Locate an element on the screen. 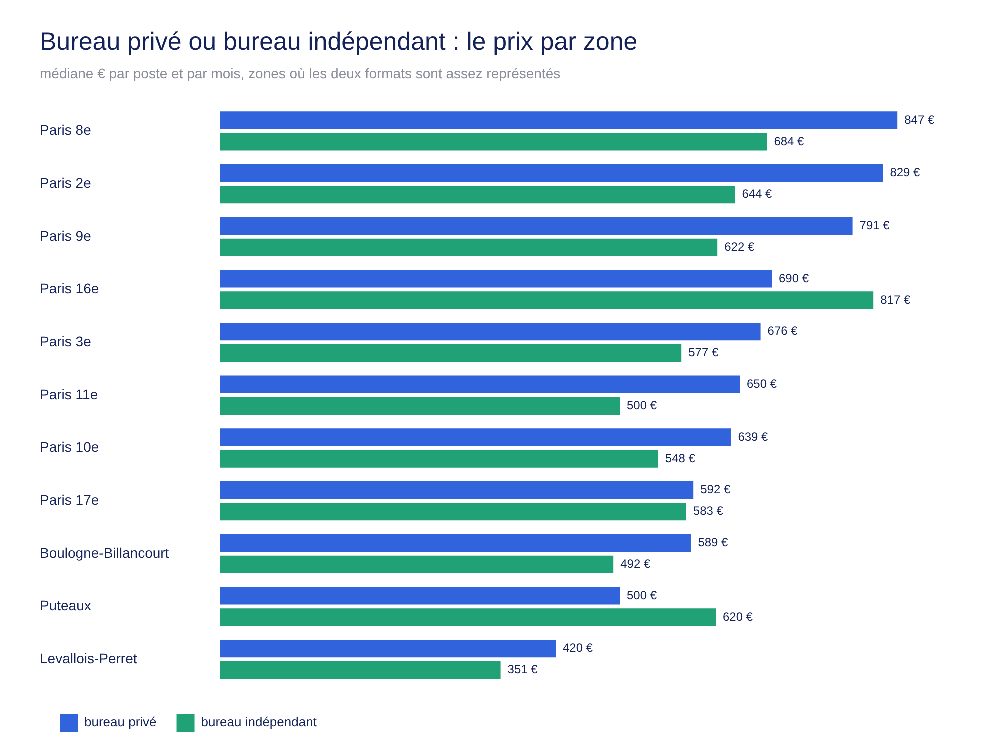 The height and width of the screenshot is (748, 1000). data-label: 690 € is located at coordinates (794, 278).